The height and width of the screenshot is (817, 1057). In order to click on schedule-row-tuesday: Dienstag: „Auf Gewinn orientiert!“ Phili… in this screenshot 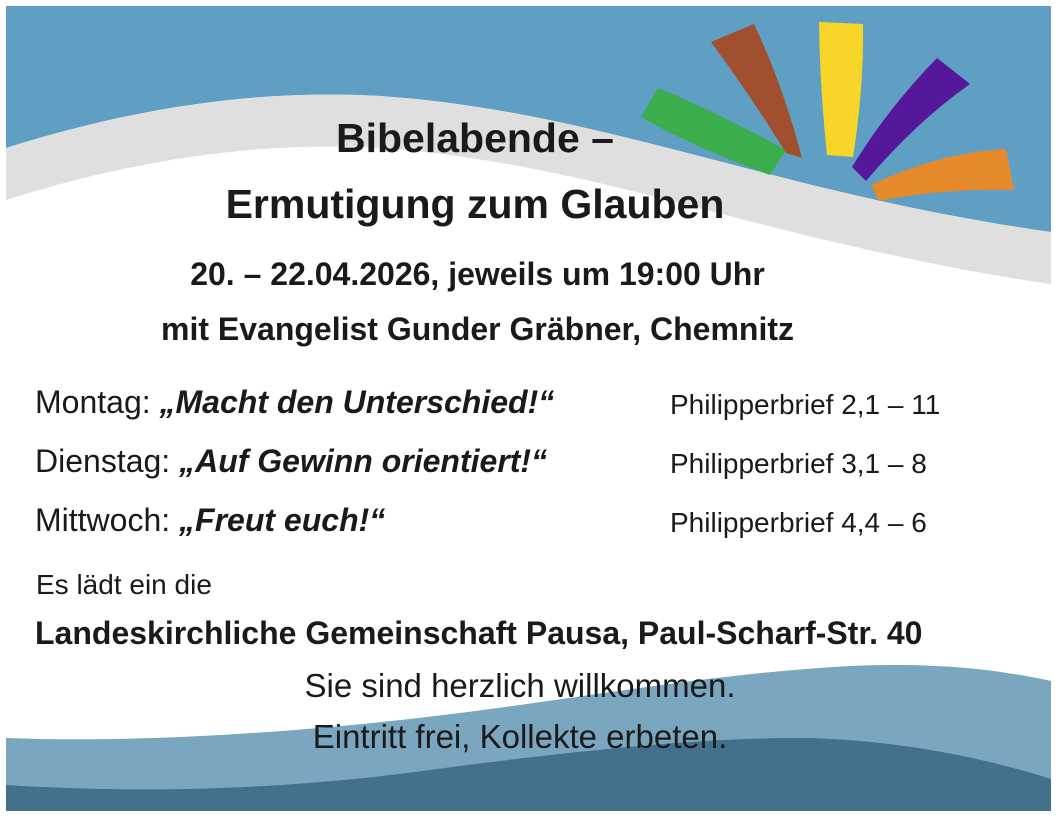, I will do `click(536, 464)`.